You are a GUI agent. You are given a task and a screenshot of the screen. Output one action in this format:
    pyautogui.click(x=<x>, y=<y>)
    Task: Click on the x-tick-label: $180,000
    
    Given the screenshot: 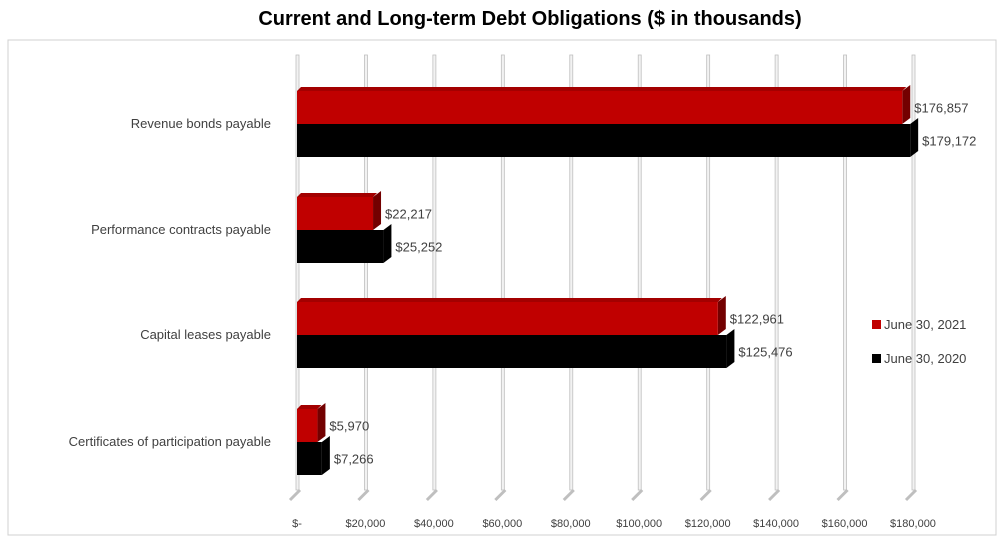 What is the action you would take?
    pyautogui.click(x=913, y=524)
    